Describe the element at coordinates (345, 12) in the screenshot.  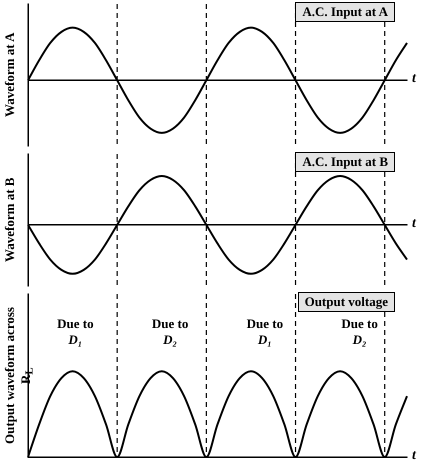
I see `chart-title: A.C. Input at A` at that location.